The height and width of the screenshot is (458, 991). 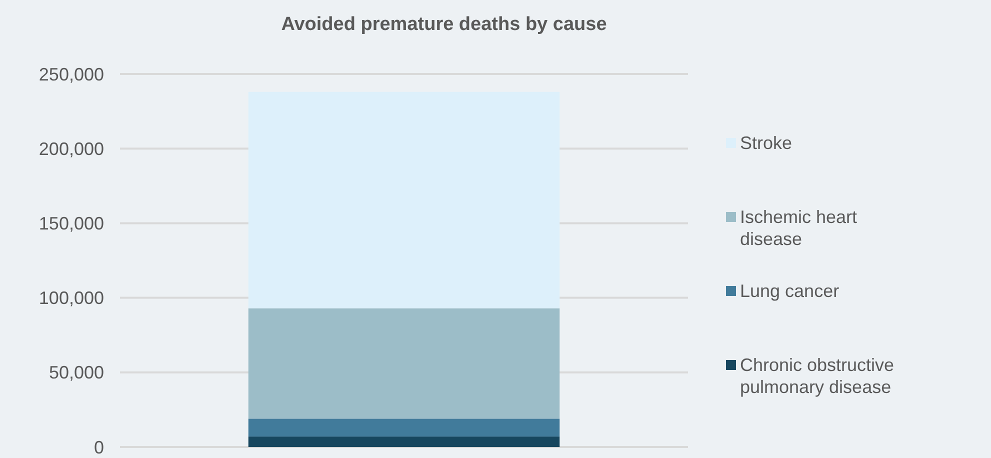 I want to click on y-tick-label: 0, so click(x=99, y=447).